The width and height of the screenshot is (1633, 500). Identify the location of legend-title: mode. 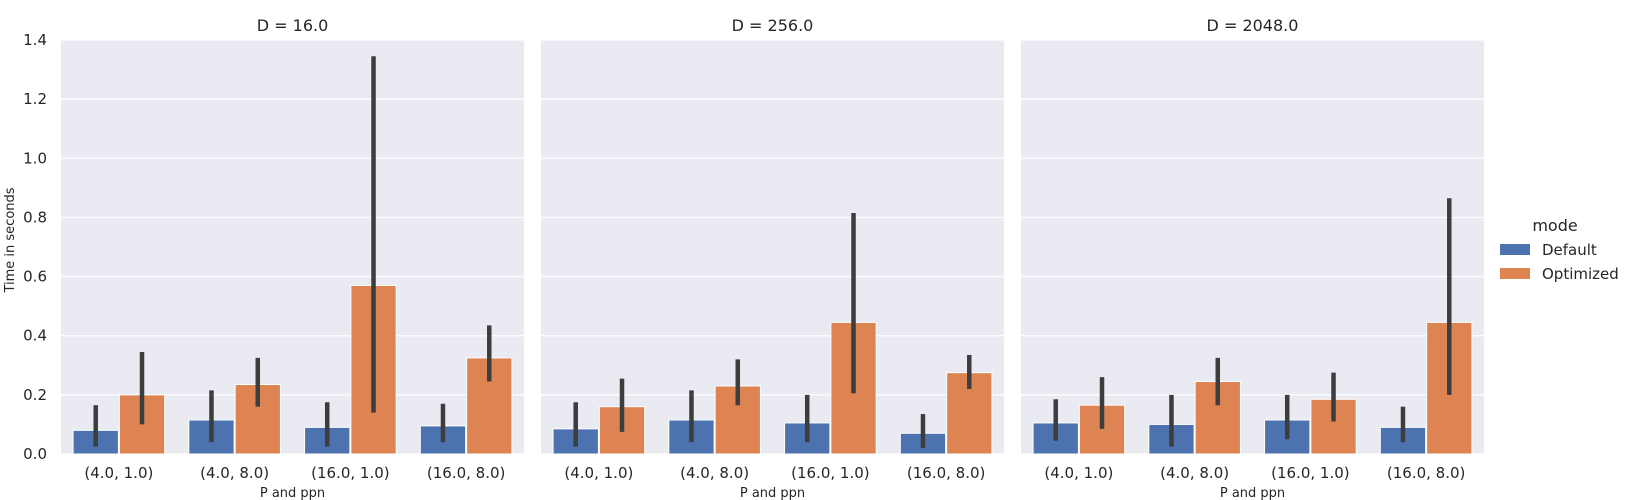
(1554, 225).